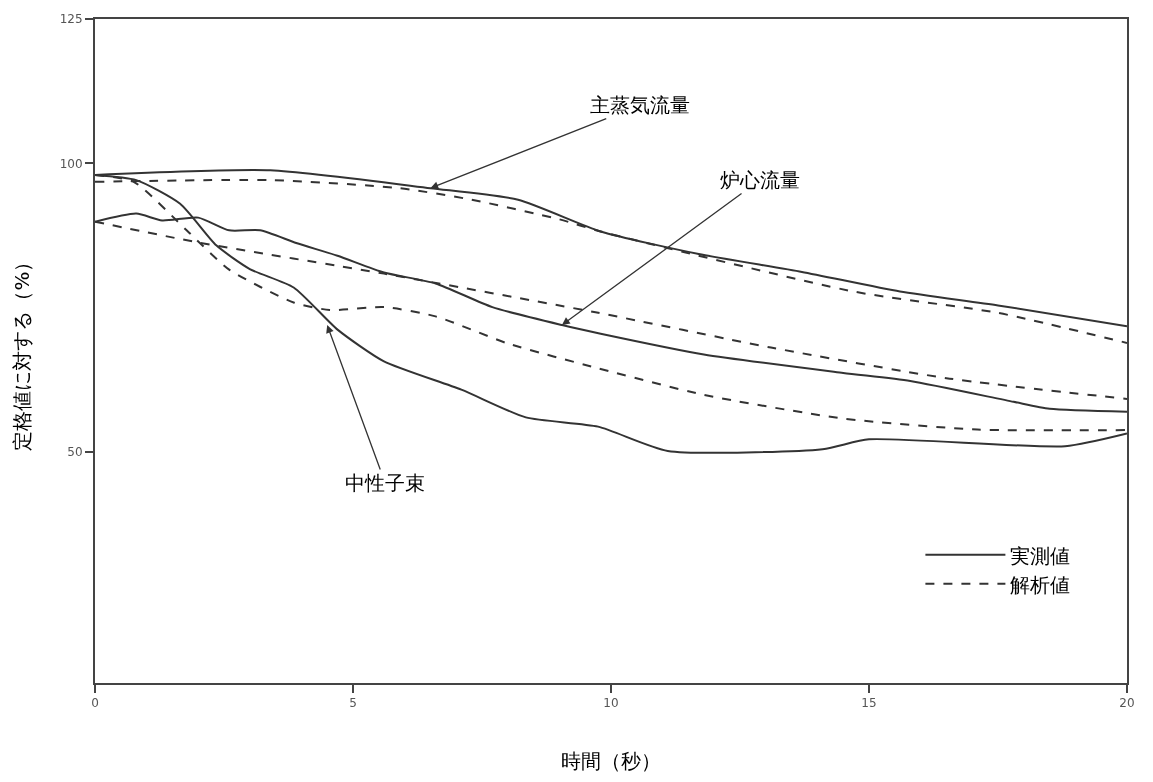  I want to click on y-tick-label: 125, so click(71, 19).